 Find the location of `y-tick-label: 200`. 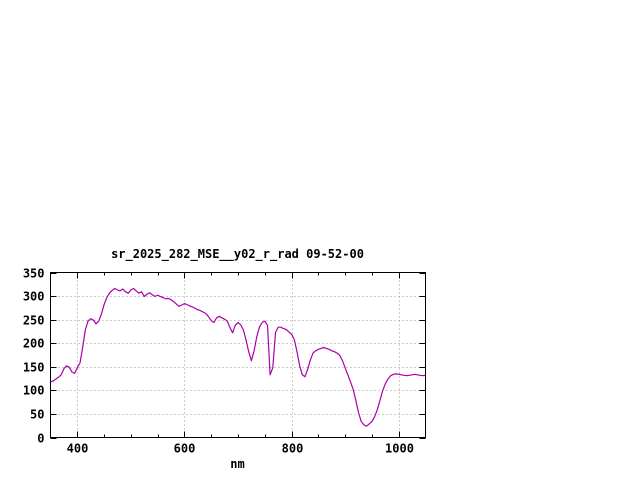

y-tick-label: 200 is located at coordinates (34, 344).